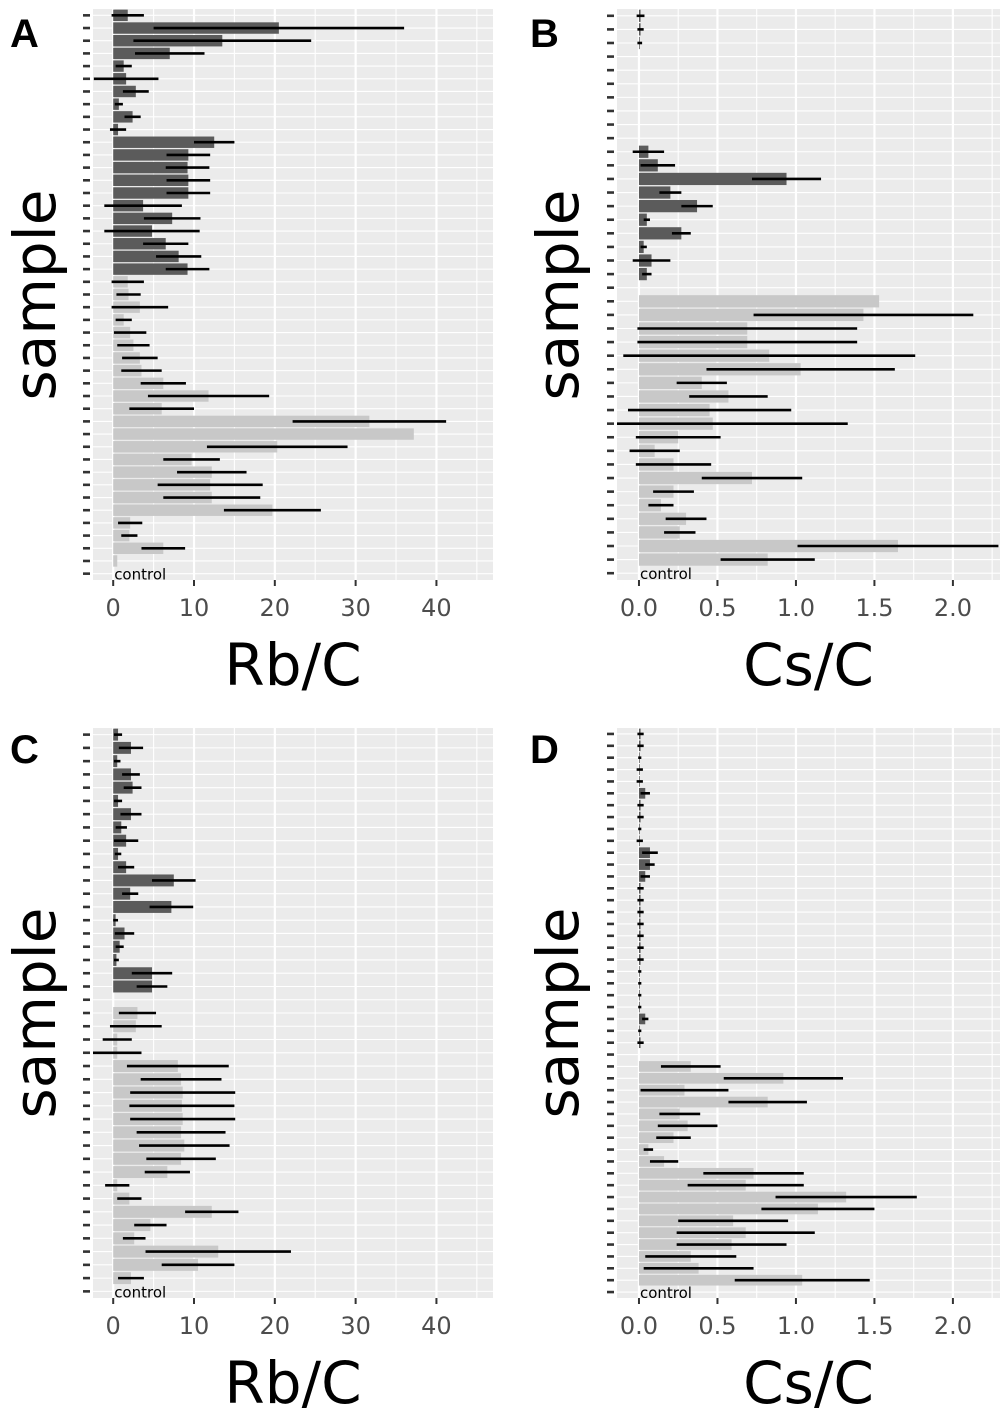 This screenshot has width=1005, height=1408. Describe the element at coordinates (544, 750) in the screenshot. I see `panel-letter: D` at that location.